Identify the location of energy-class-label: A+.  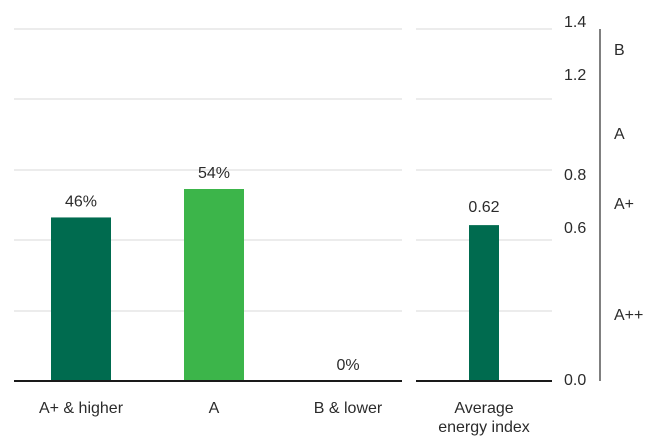
(624, 204).